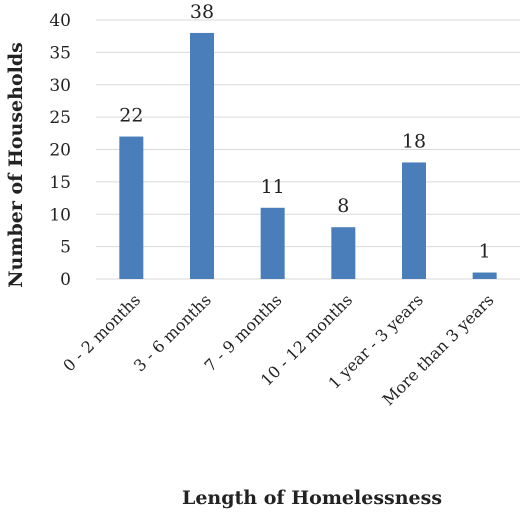  Describe the element at coordinates (60, 53) in the screenshot. I see `y-tick-label: 35` at that location.